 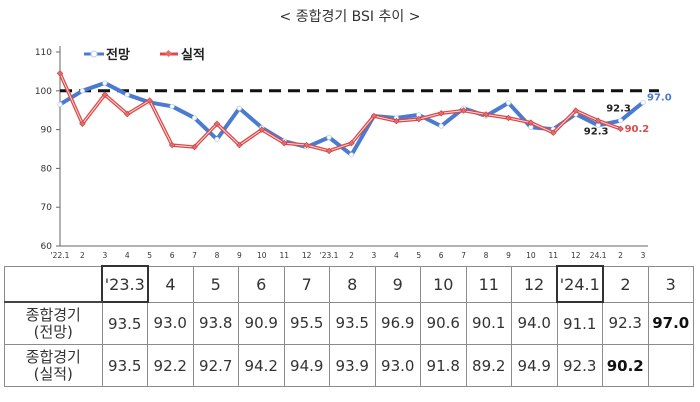 What do you see at coordinates (580, 284) in the screenshot?
I see `header-cell: '24.1` at bounding box center [580, 284].